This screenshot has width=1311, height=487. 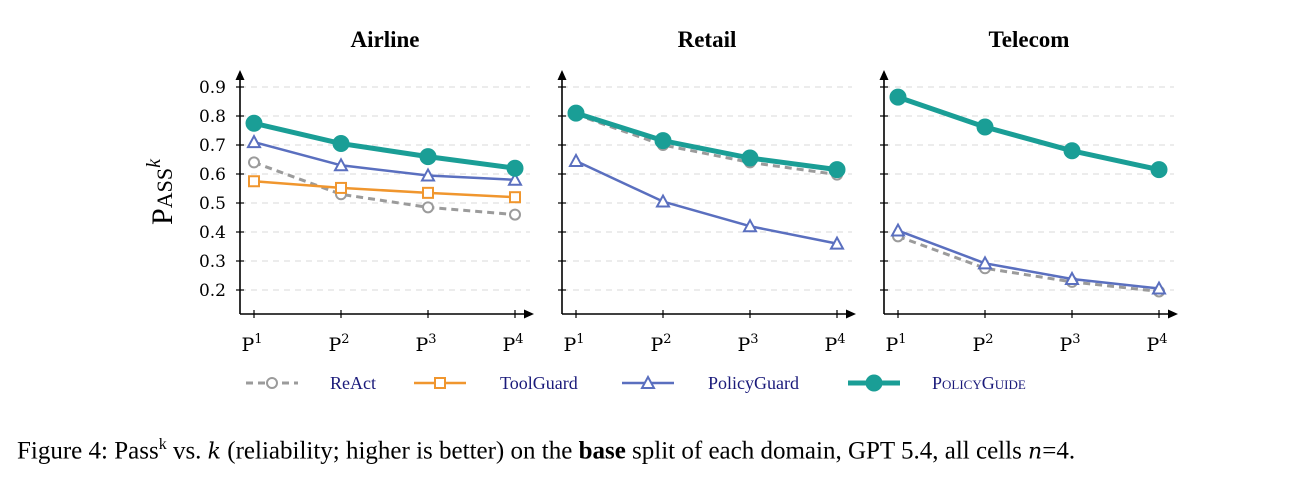 What do you see at coordinates (88, 451) in the screenshot?
I see `caption-prefix: Figure 4: Pass` at bounding box center [88, 451].